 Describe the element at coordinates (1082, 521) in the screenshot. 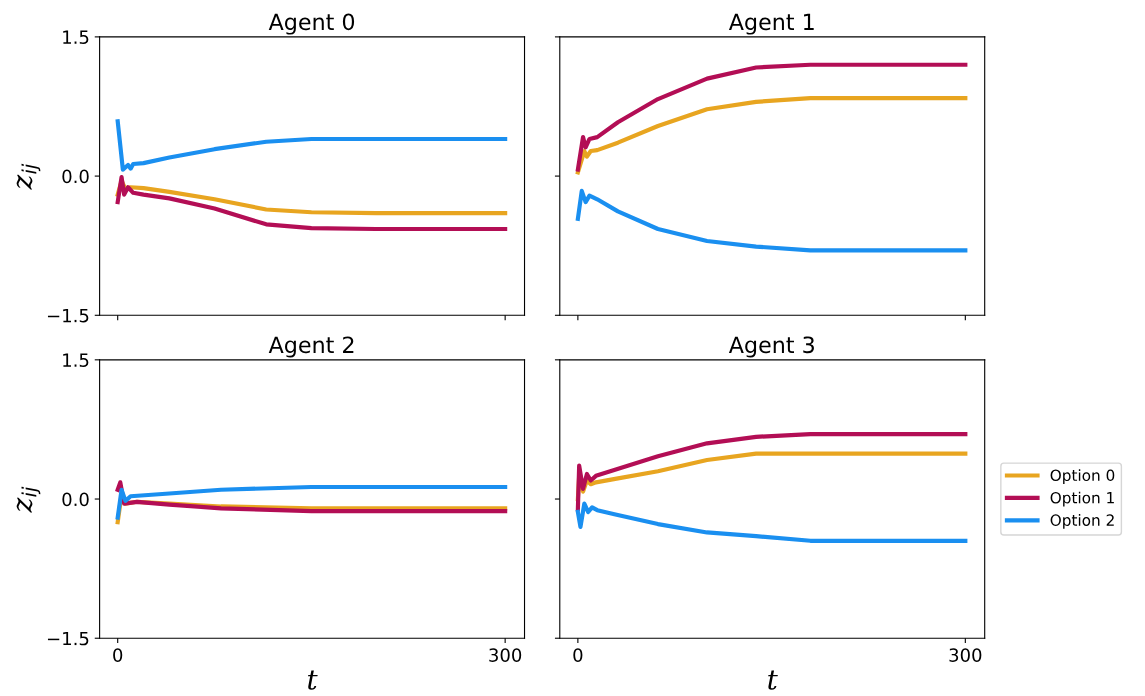

I see `legend-label: Option 2` at that location.